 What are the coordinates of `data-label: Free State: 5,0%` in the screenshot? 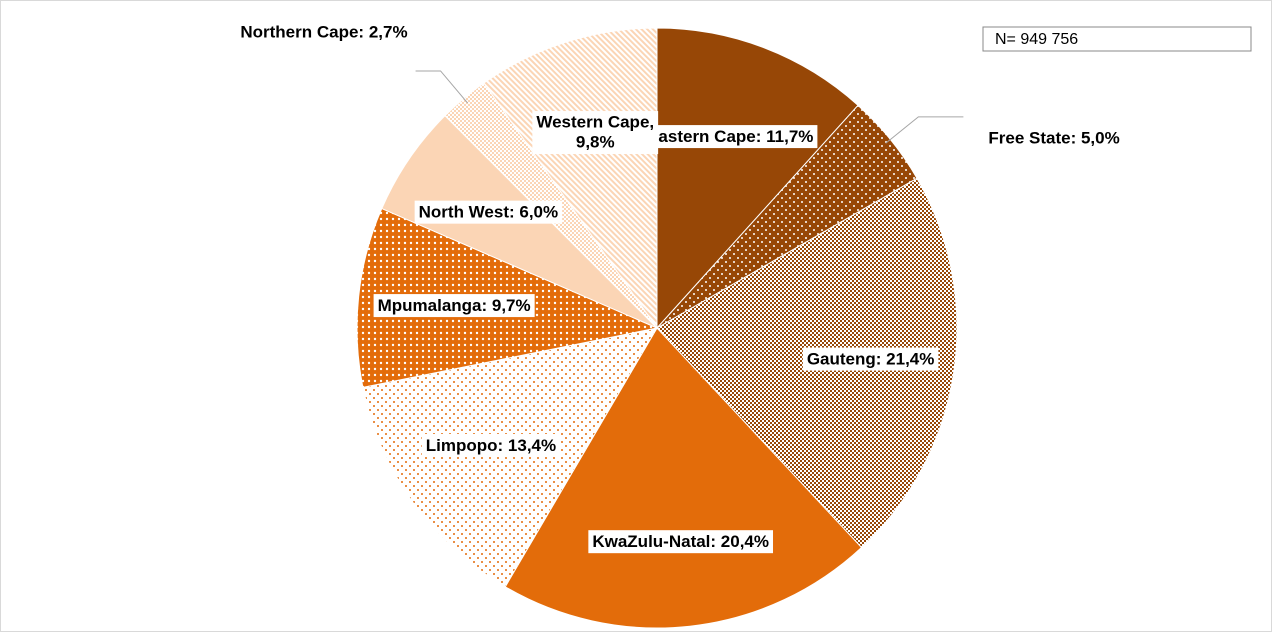 It's located at (1053, 137).